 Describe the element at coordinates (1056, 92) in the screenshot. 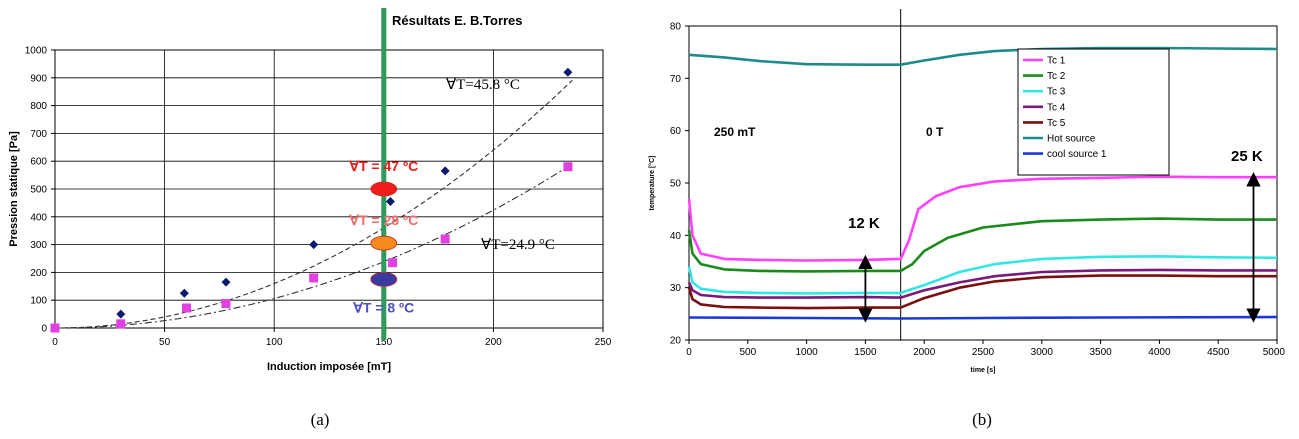

I see `legend-label: Tc 3` at that location.